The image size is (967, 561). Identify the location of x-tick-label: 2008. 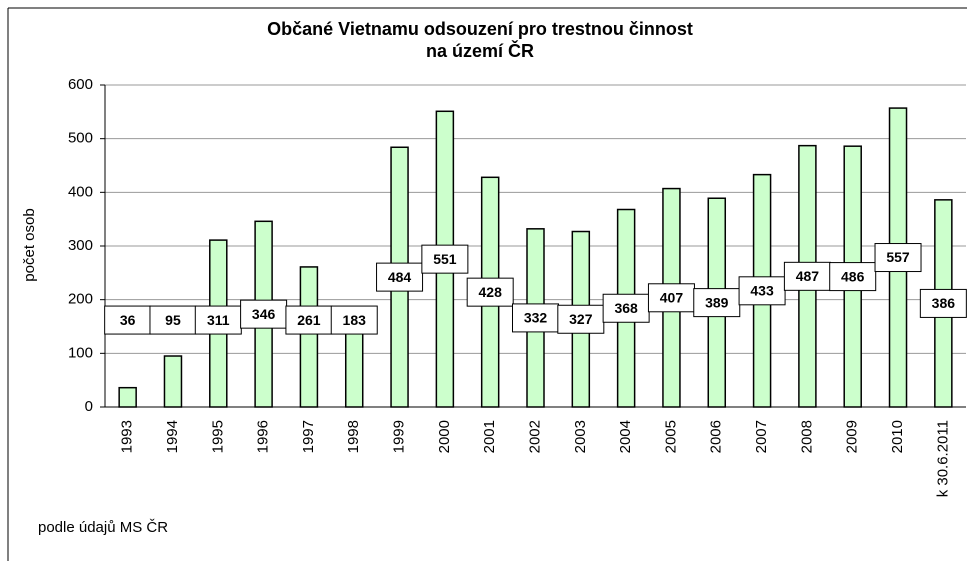
(806, 436).